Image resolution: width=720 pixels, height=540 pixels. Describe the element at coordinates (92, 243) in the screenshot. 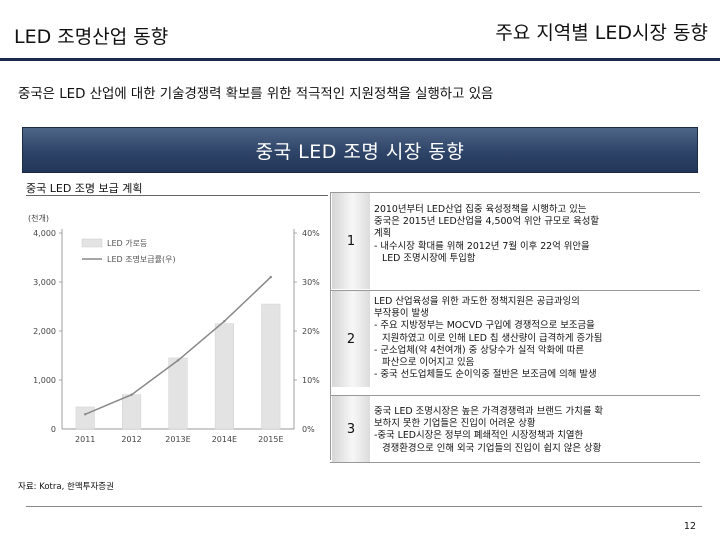

I see `legend-bar-swatch` at that location.